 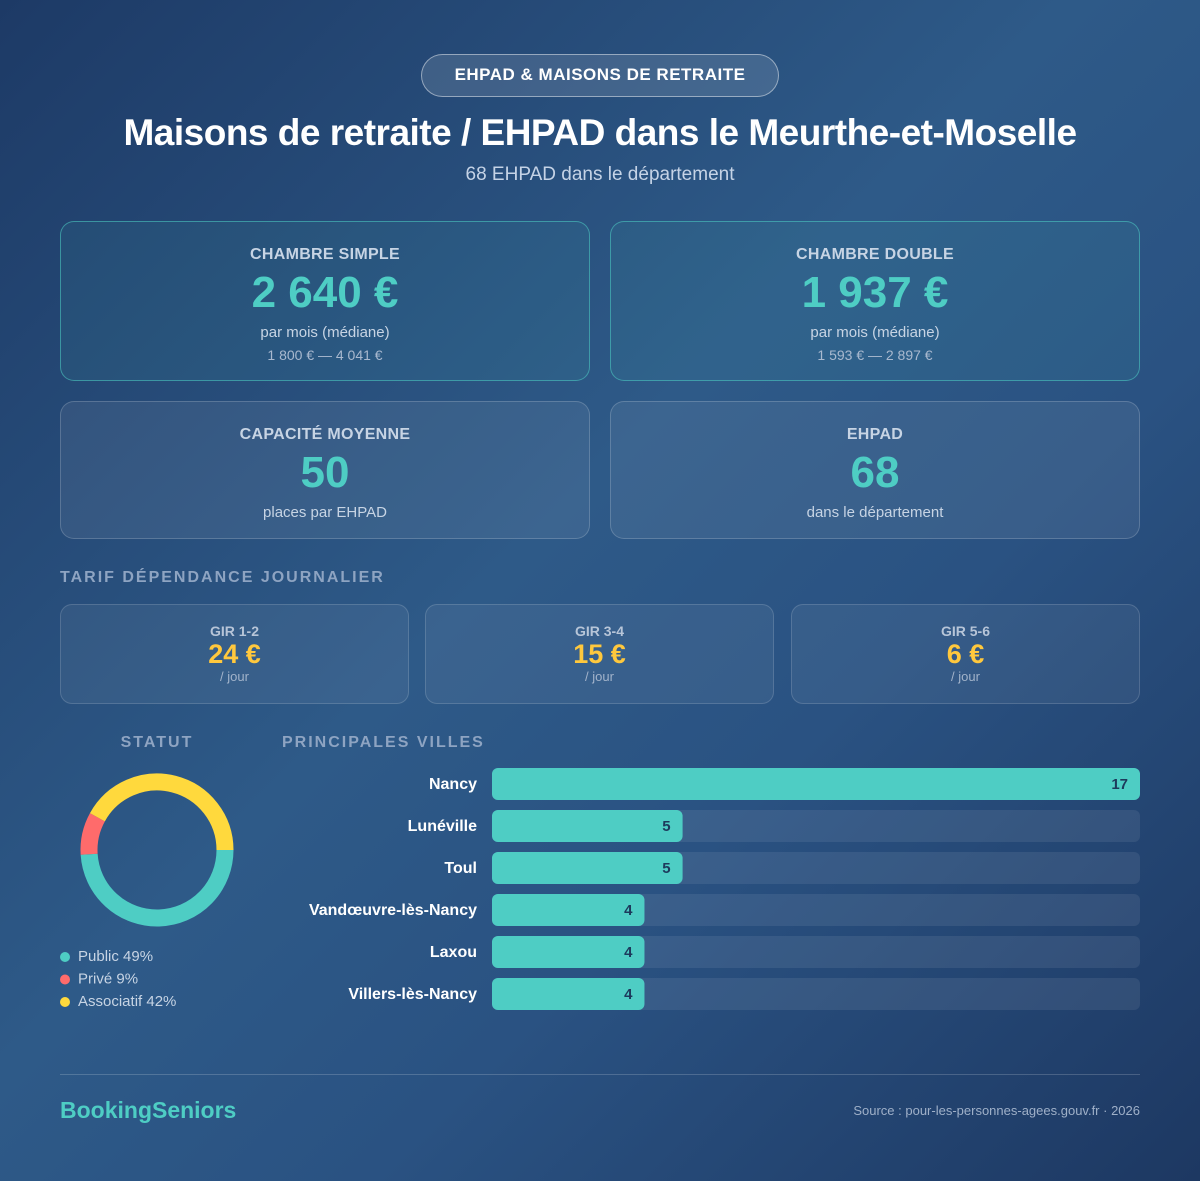 What do you see at coordinates (325, 355) in the screenshot?
I see `card-range: 1 800 € — 4 041 €` at bounding box center [325, 355].